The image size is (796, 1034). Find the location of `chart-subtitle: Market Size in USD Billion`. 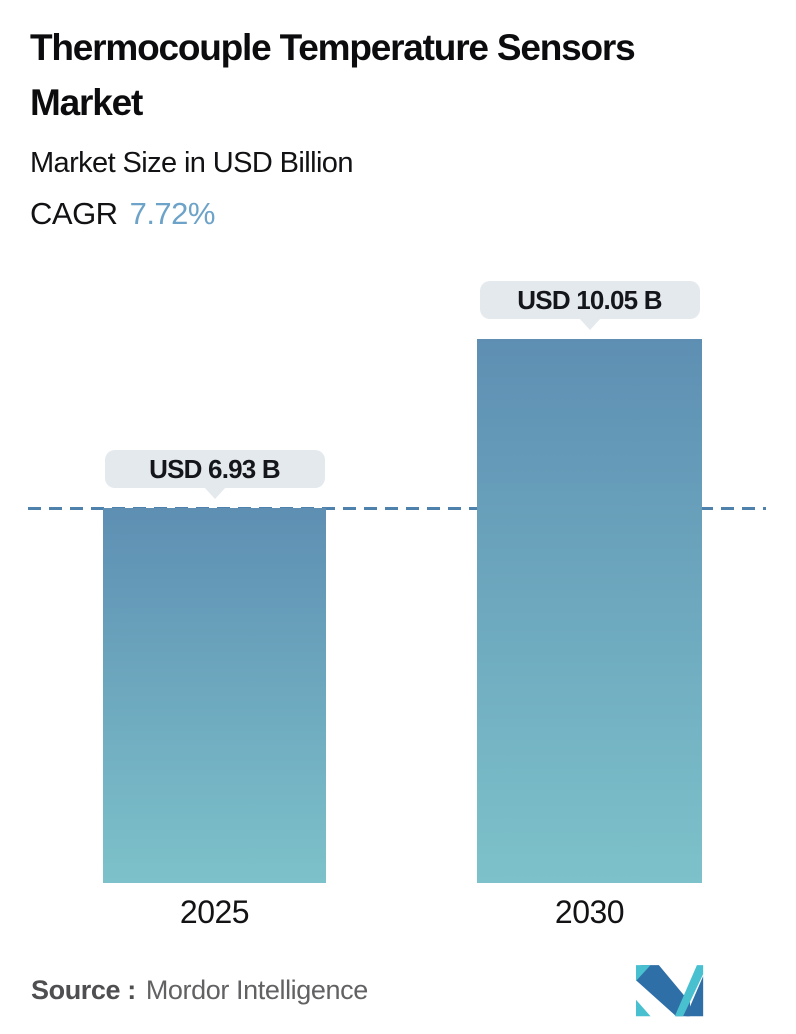

chart-subtitle: Market Size in USD Billion is located at coordinates (191, 163).